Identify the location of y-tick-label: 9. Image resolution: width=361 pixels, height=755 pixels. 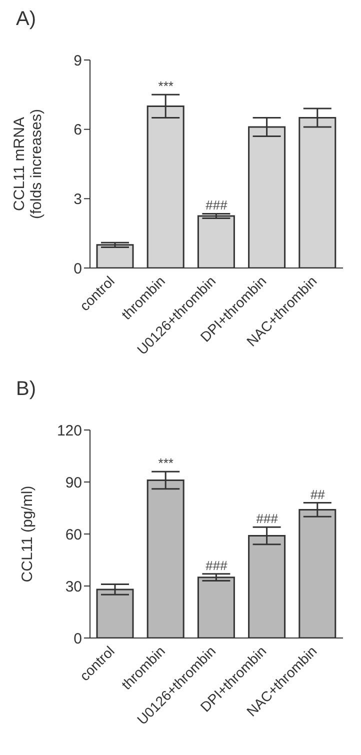
(78, 61).